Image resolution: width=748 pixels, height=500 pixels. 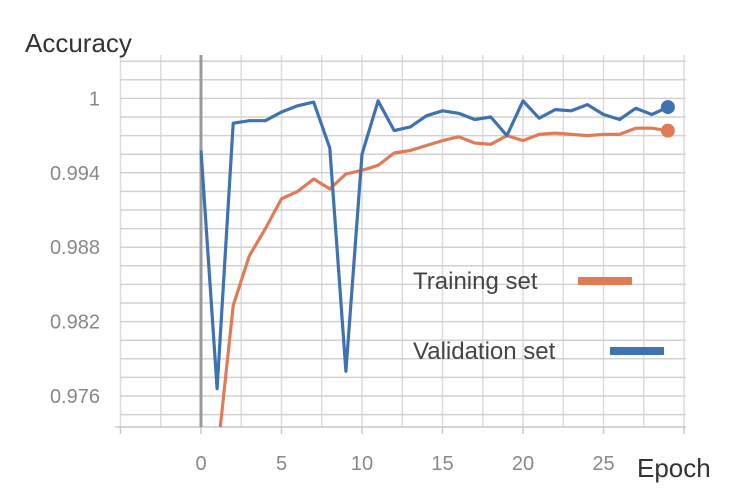 I want to click on y-tick-label: 0.982, so click(x=75, y=323).